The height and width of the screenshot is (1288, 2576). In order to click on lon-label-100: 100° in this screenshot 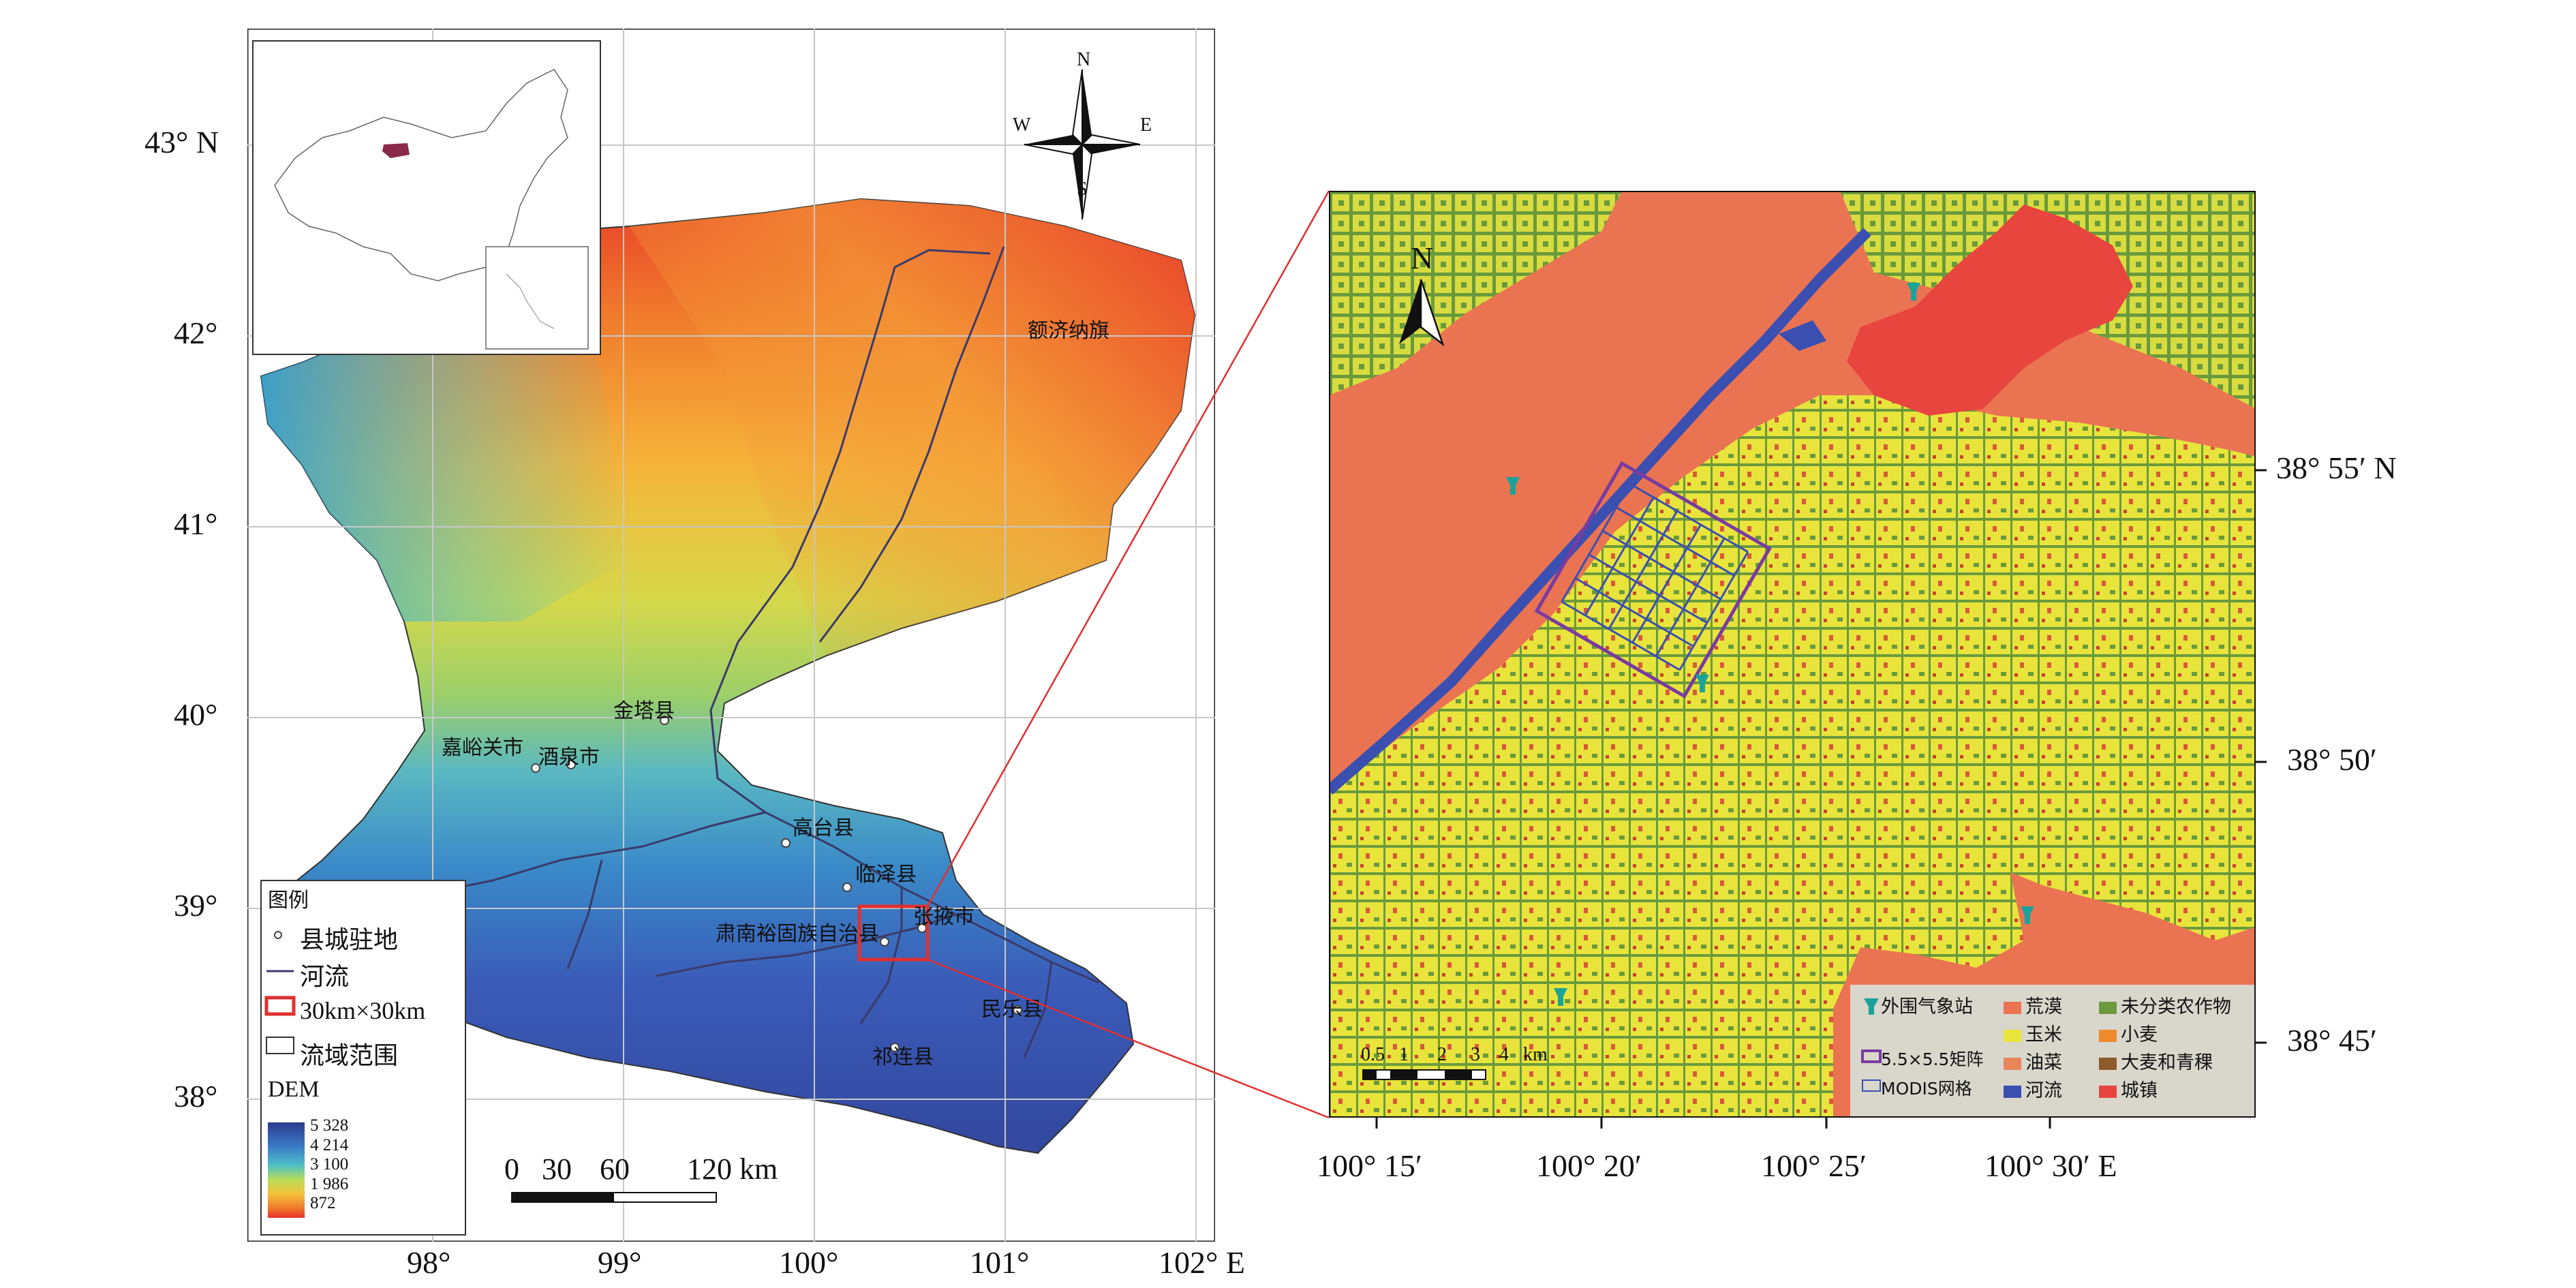, I will do `click(809, 1262)`.